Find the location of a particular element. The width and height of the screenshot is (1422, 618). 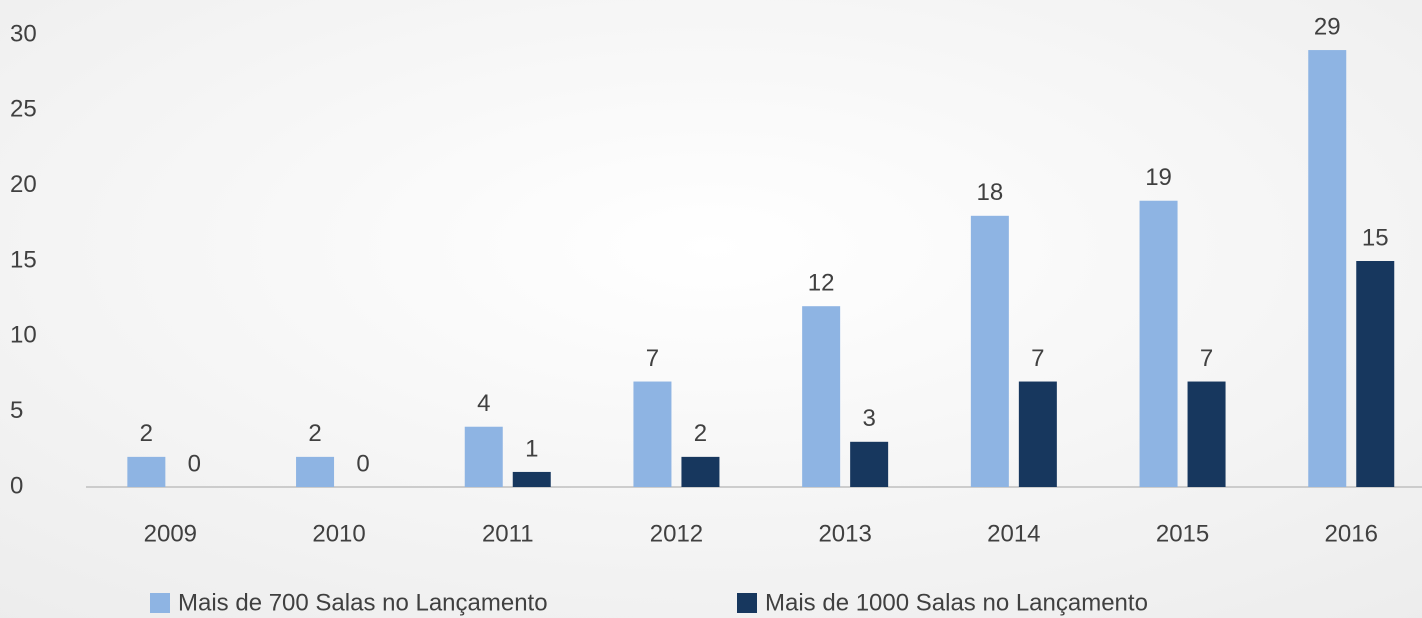

x-tick-label: 2012 is located at coordinates (676, 533).